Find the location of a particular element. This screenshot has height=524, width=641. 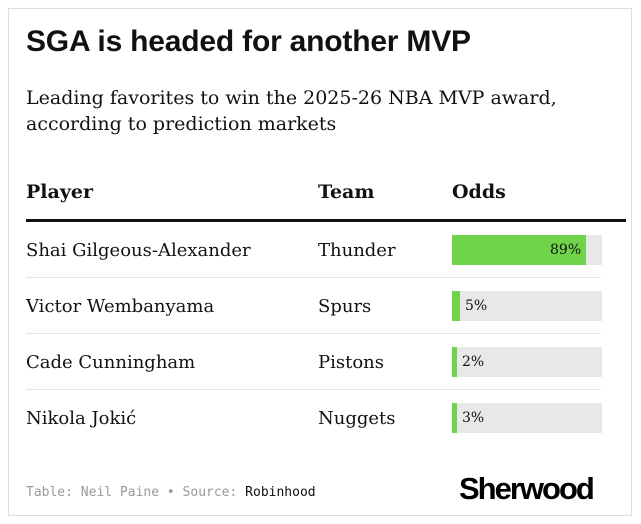

odds-label: 2% is located at coordinates (473, 362).